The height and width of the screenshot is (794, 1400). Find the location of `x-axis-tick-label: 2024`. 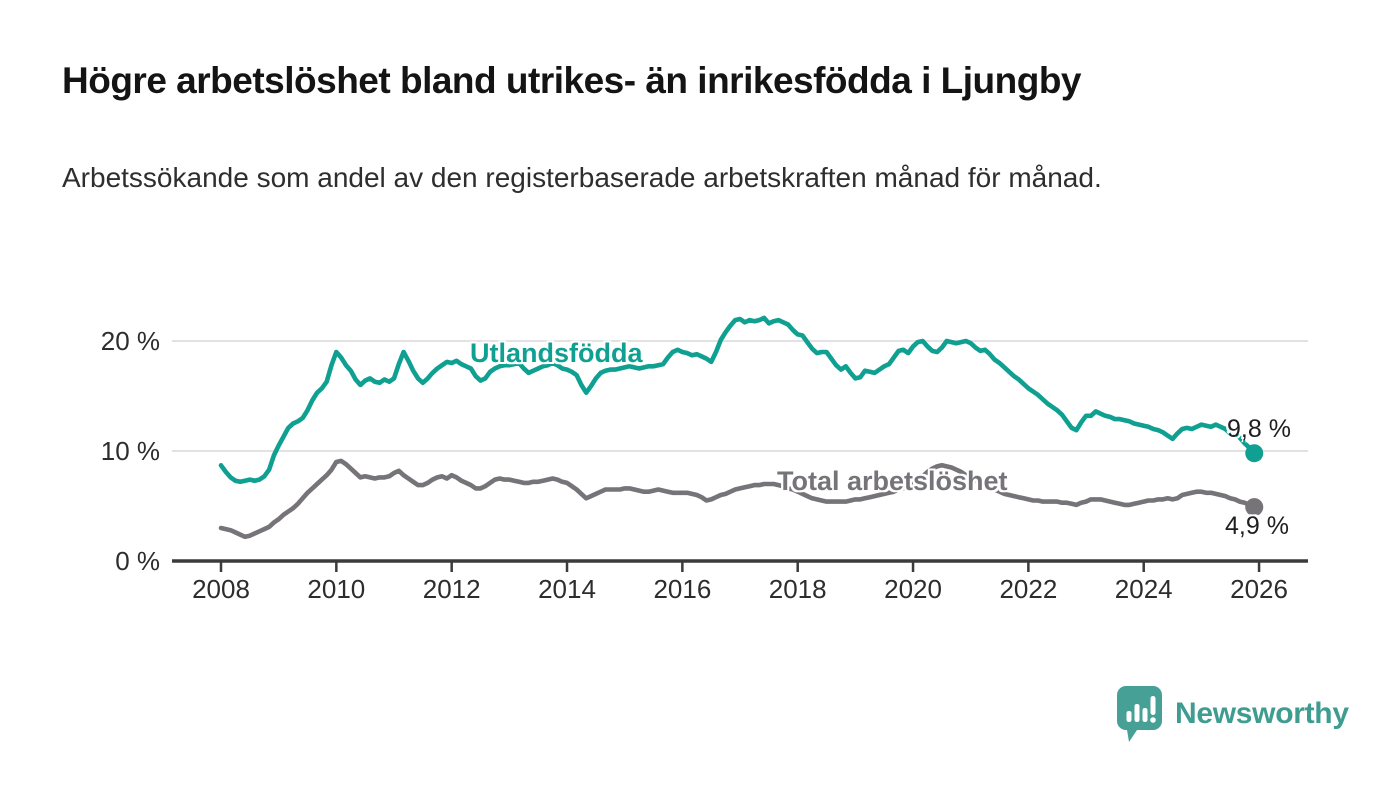

x-axis-tick-label: 2024 is located at coordinates (1143, 589).